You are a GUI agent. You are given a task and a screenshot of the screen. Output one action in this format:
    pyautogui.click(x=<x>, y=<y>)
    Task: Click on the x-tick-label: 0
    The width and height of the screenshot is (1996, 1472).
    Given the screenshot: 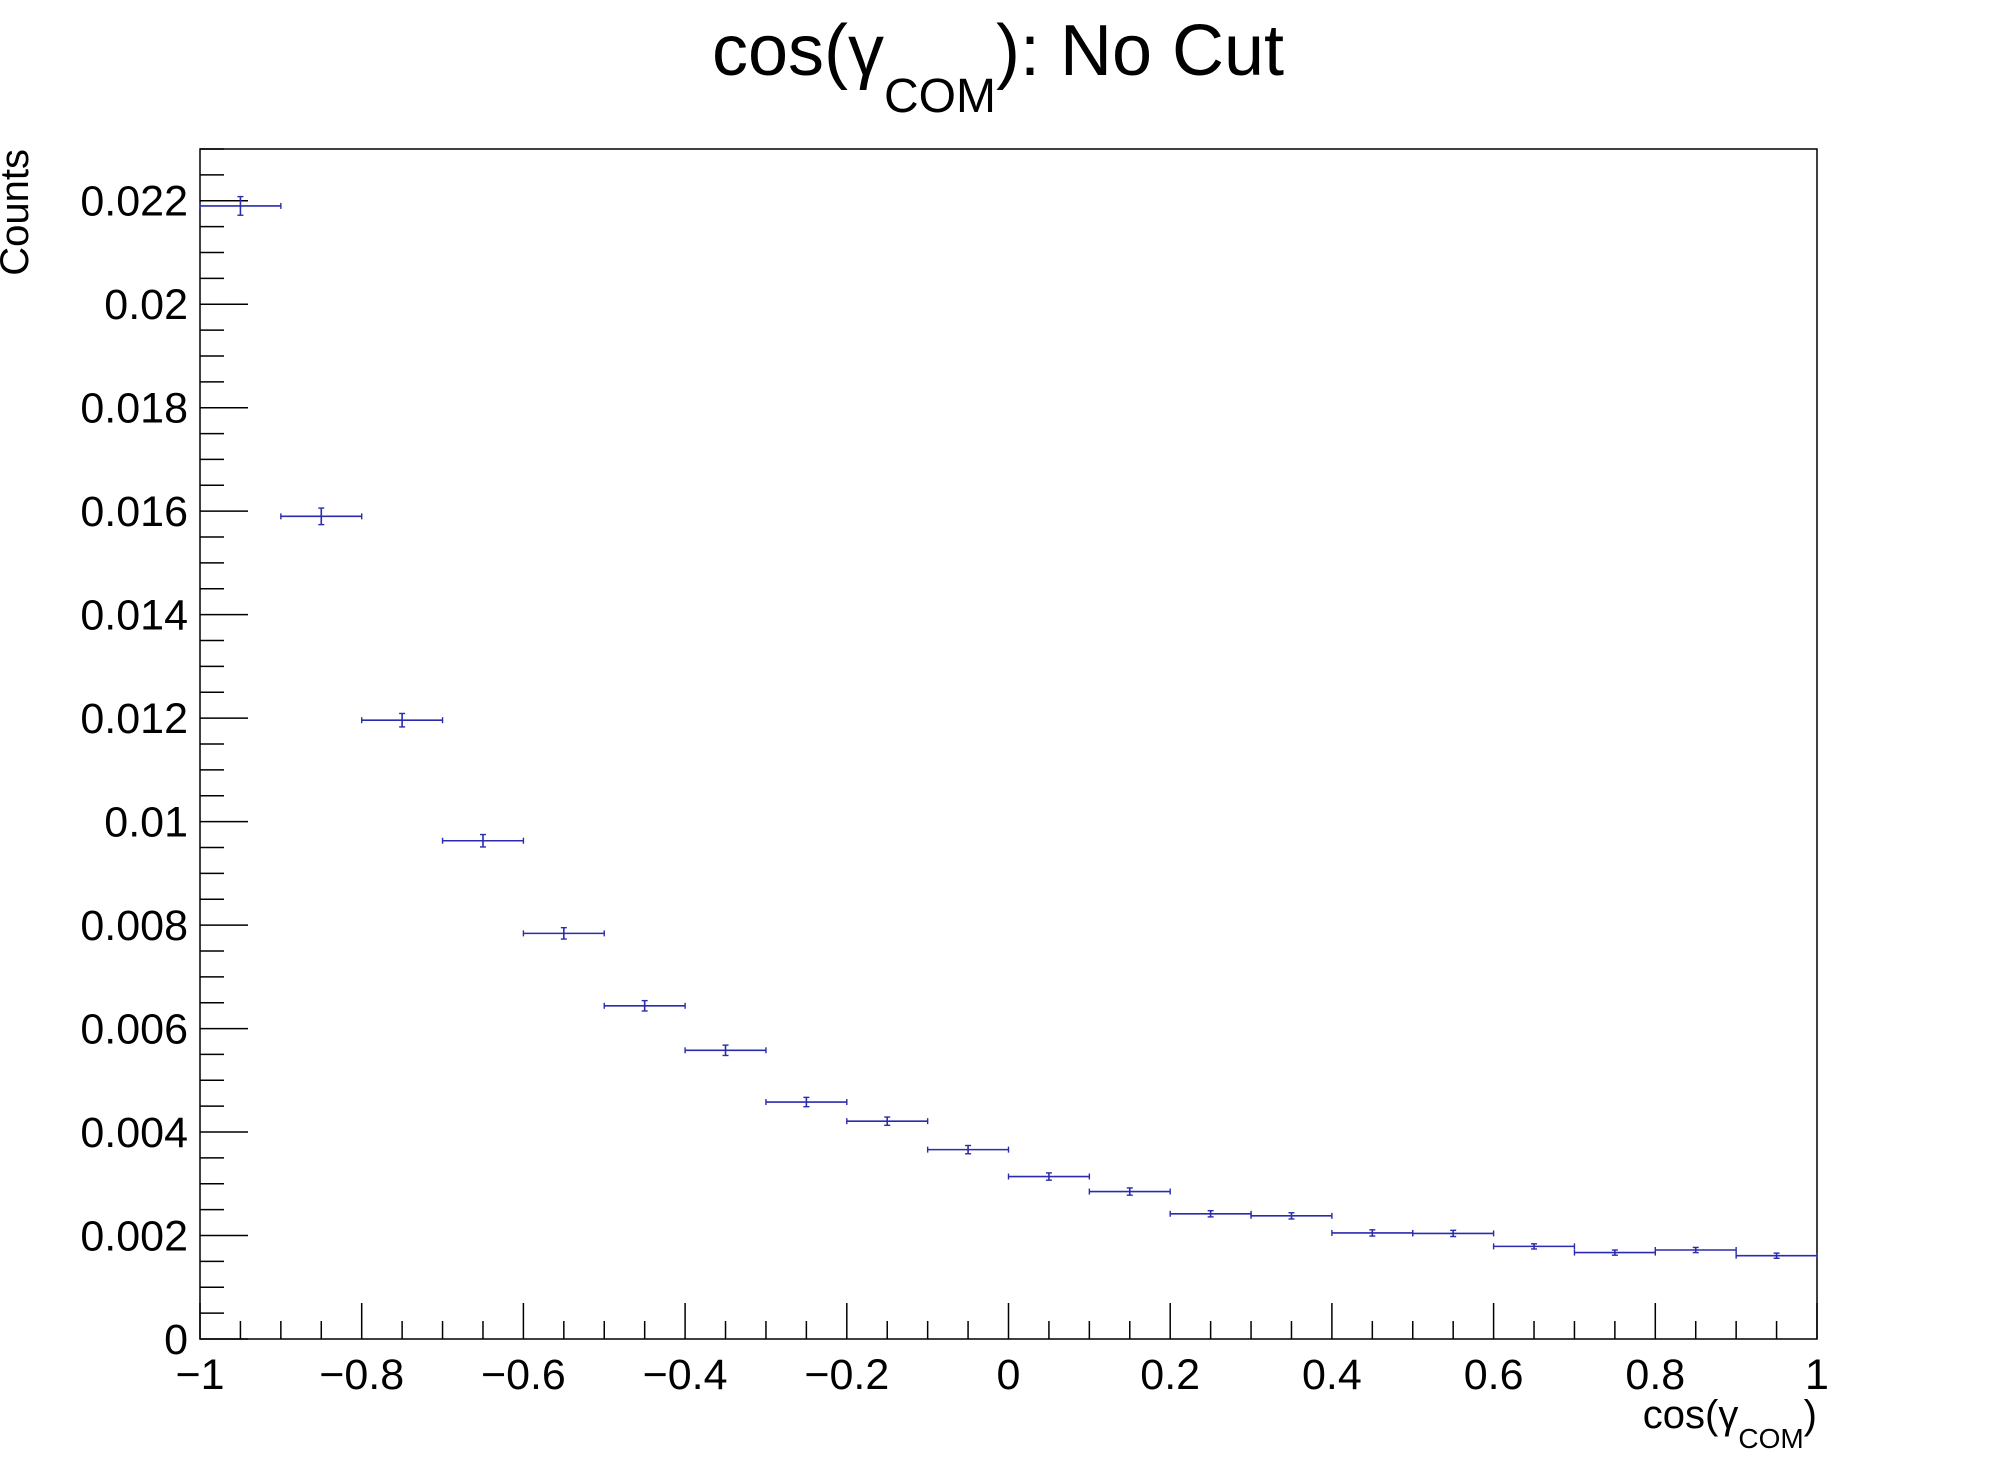 What is the action you would take?
    pyautogui.click(x=1009, y=1375)
    